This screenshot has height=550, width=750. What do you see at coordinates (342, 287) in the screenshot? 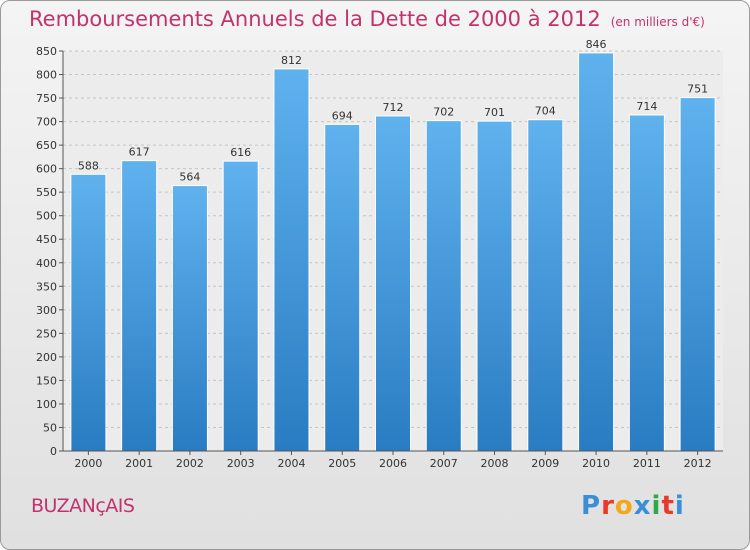
I see `bar-2005` at bounding box center [342, 287].